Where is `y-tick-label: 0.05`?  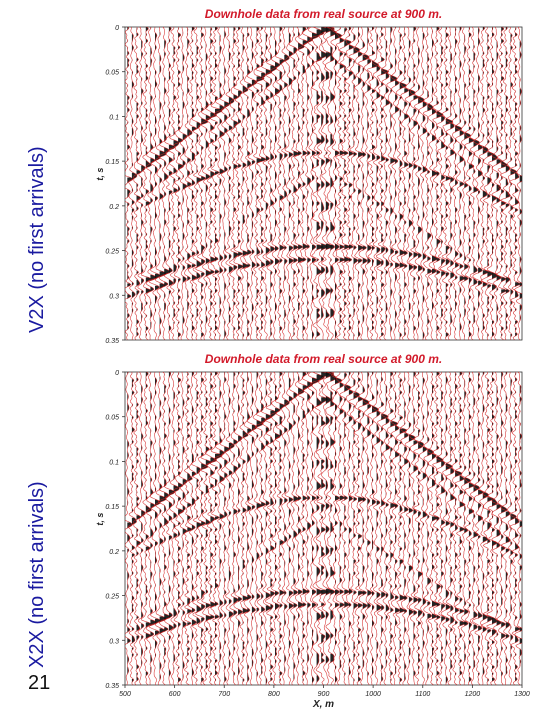 y-tick-label: 0.05 is located at coordinates (112, 73).